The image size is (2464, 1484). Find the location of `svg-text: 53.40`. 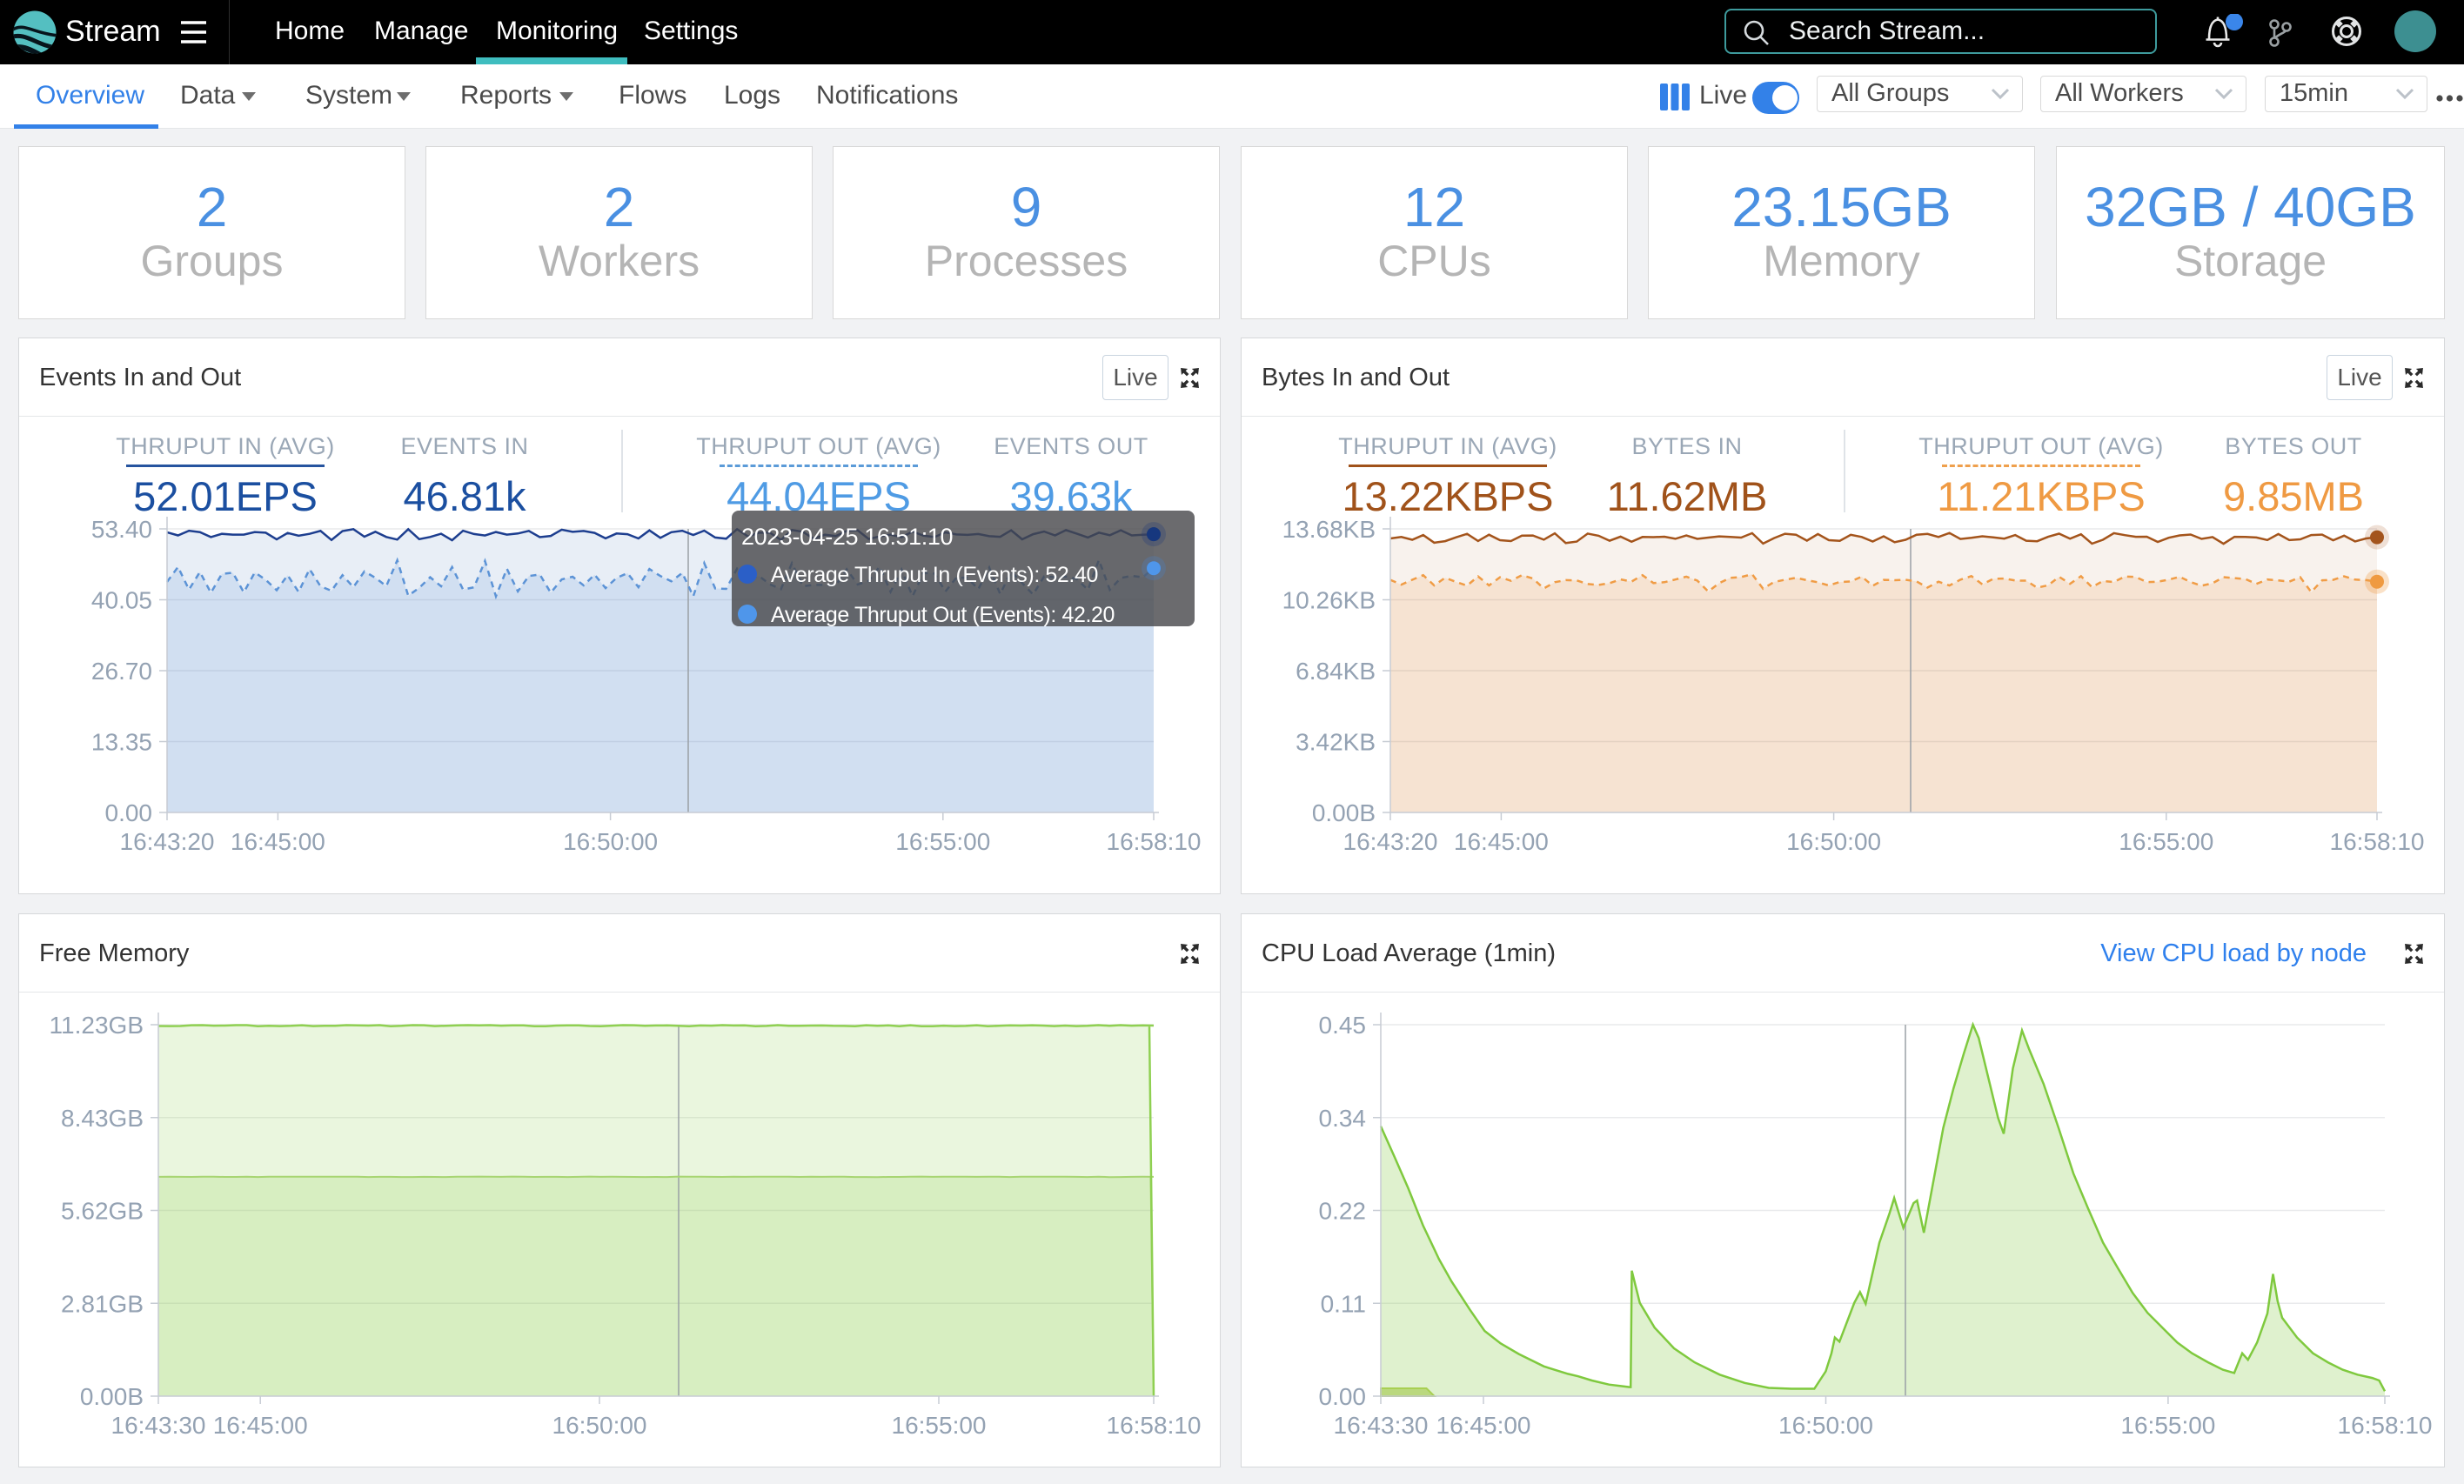

svg-text: 53.40 is located at coordinates (122, 529).